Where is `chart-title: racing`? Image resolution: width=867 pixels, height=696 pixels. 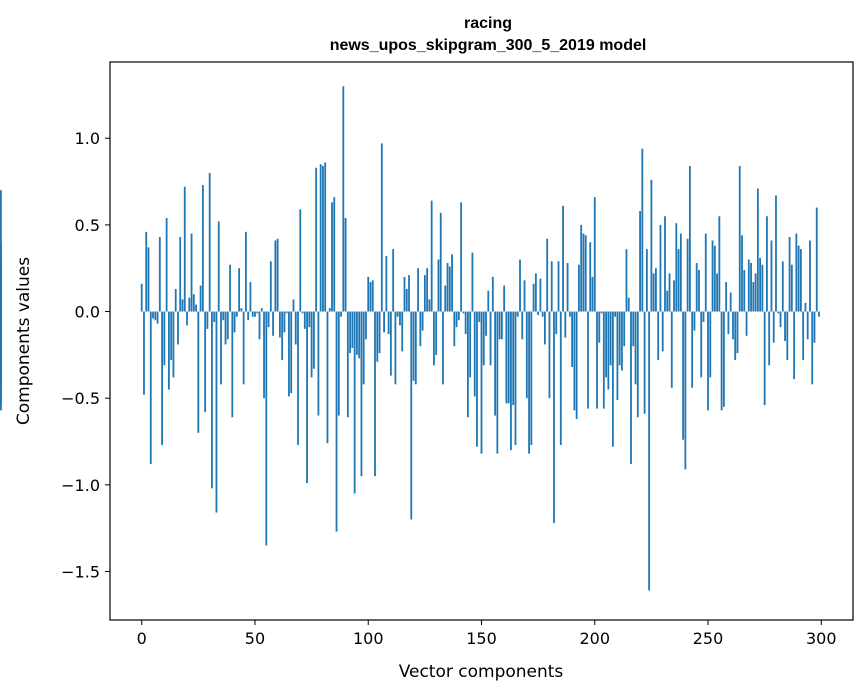
chart-title: racing is located at coordinates (488, 23).